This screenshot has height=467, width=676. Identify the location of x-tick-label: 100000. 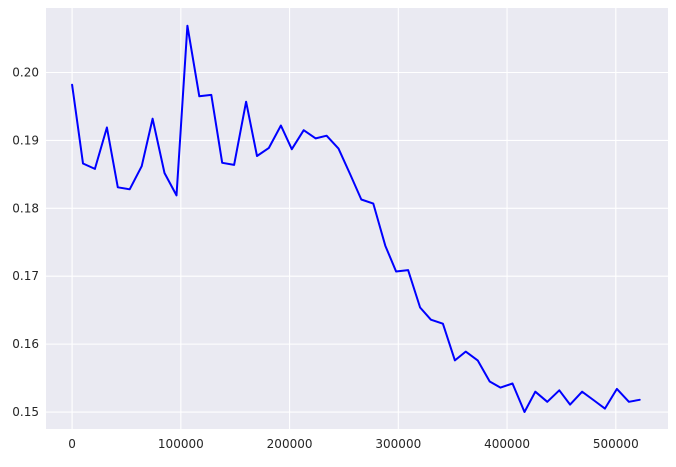
(181, 444).